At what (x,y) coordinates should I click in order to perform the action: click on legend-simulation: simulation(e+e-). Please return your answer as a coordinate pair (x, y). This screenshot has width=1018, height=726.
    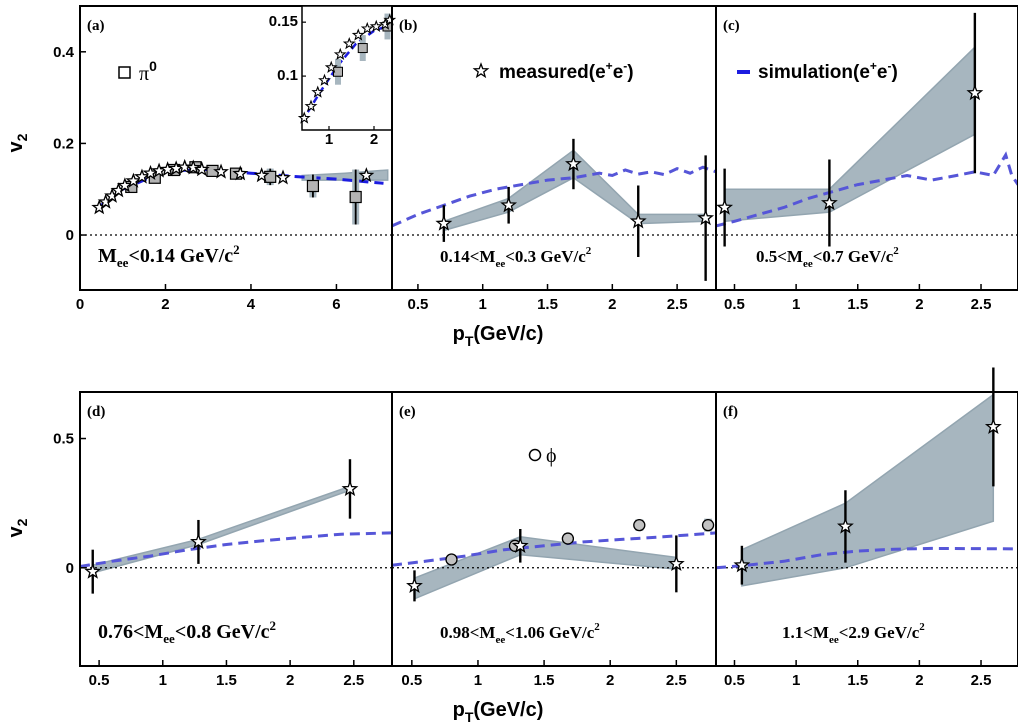
    Looking at the image, I should click on (817, 71).